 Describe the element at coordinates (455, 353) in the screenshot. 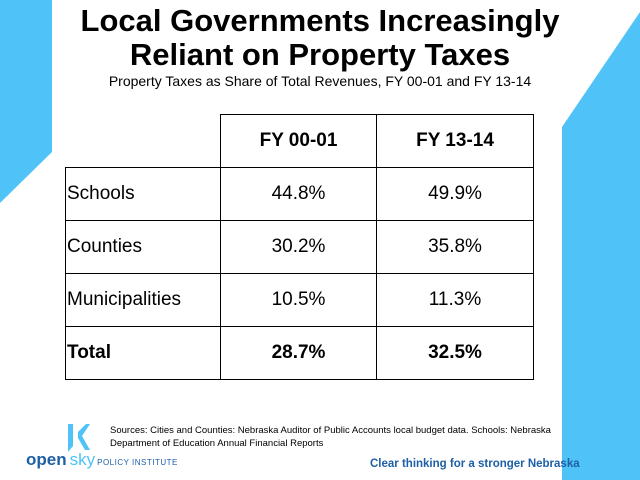

I see `cell-total-fy-13-14: 32.5%` at that location.